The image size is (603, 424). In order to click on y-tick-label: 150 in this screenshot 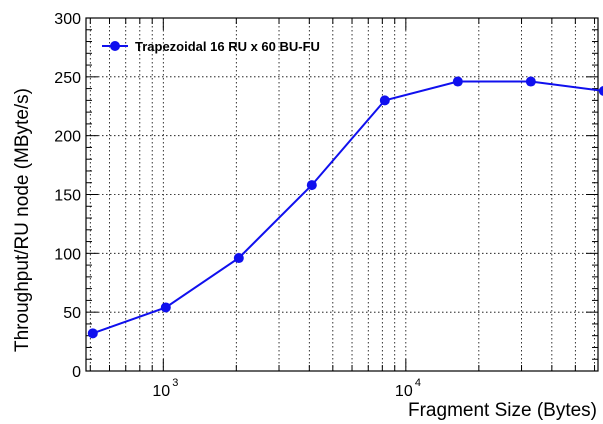, I will do `click(67, 196)`.